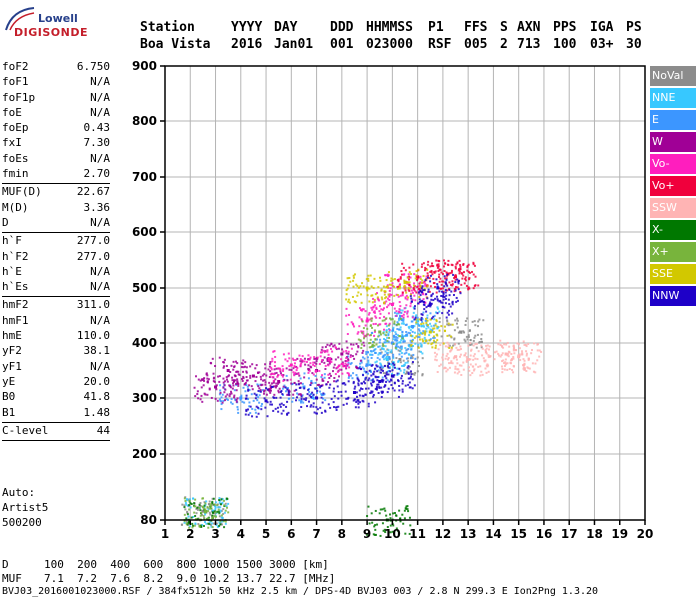 The height and width of the screenshot is (600, 700). What do you see at coordinates (594, 534) in the screenshot?
I see `x-tick-label: 18` at bounding box center [594, 534].